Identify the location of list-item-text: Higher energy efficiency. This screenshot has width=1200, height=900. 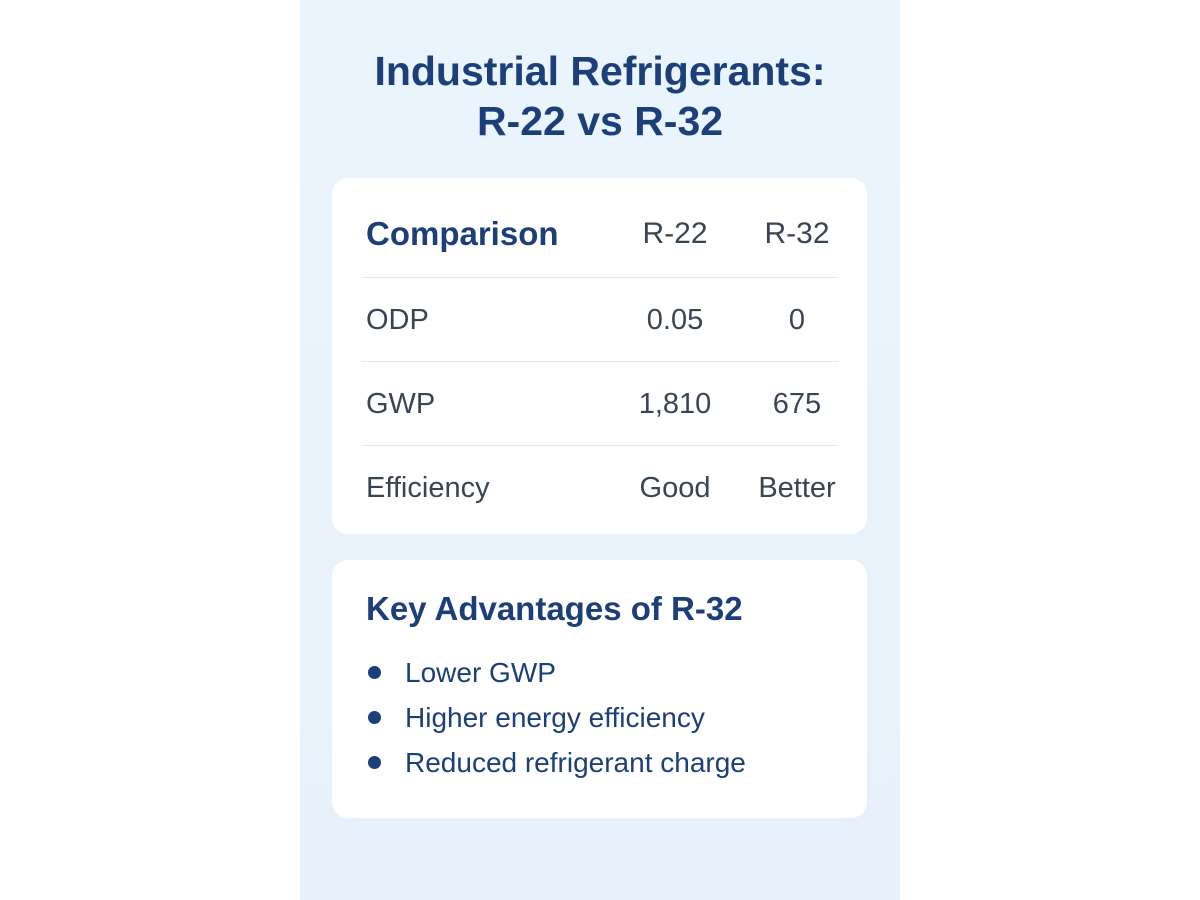
(555, 717).